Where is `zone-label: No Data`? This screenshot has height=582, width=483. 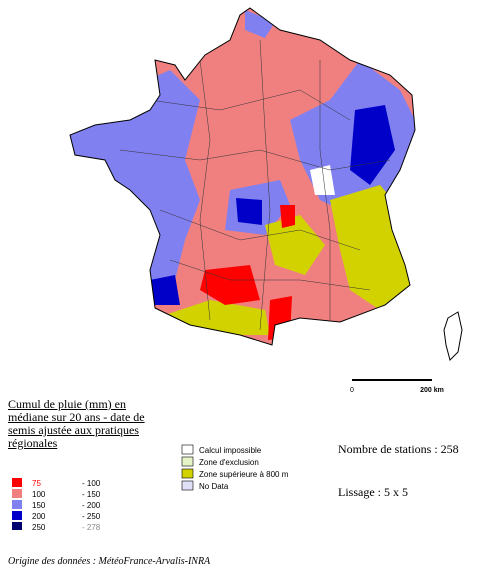
zone-label: No Data is located at coordinates (214, 486).